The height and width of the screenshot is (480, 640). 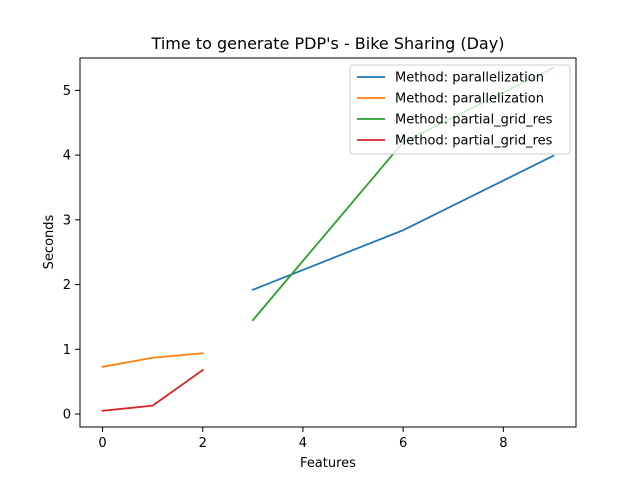 What do you see at coordinates (102, 443) in the screenshot?
I see `x-tick-label: 0` at bounding box center [102, 443].